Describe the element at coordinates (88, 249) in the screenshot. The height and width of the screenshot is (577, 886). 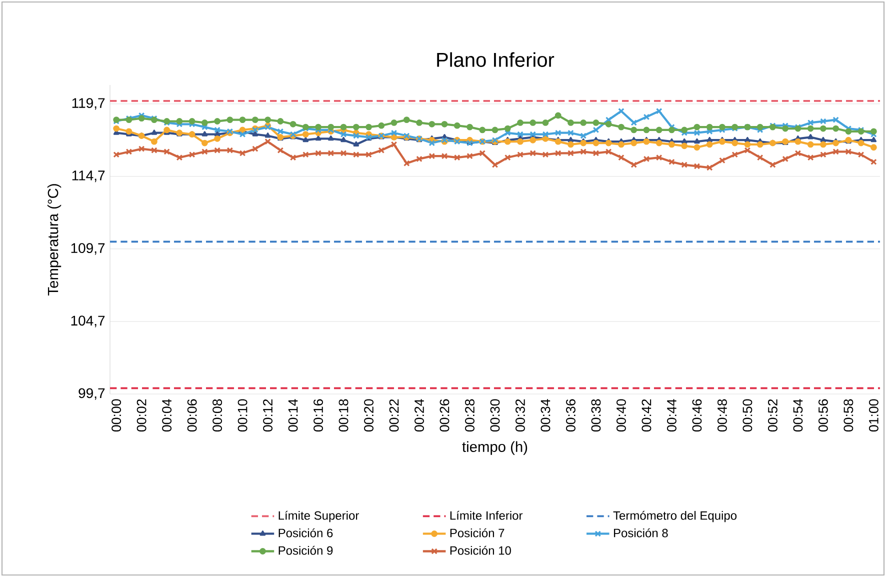
I see `y-tick-label: 109,7` at that location.